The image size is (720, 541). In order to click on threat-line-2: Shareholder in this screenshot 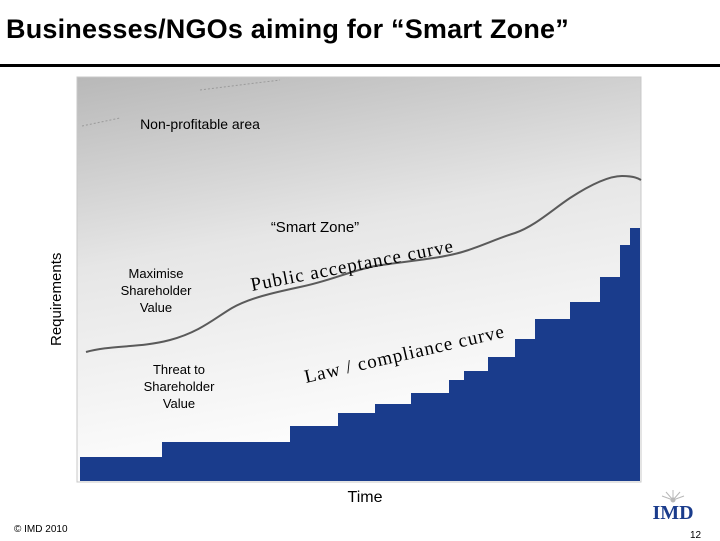, I will do `click(179, 386)`.